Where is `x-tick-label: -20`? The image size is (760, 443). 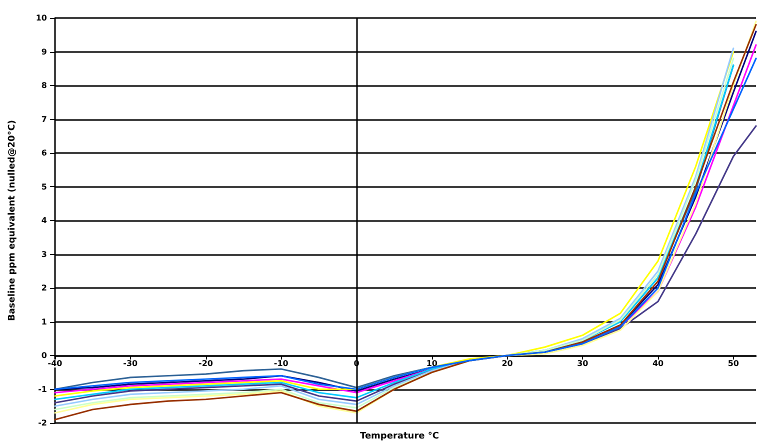
x-tick-label: -20 is located at coordinates (206, 363).